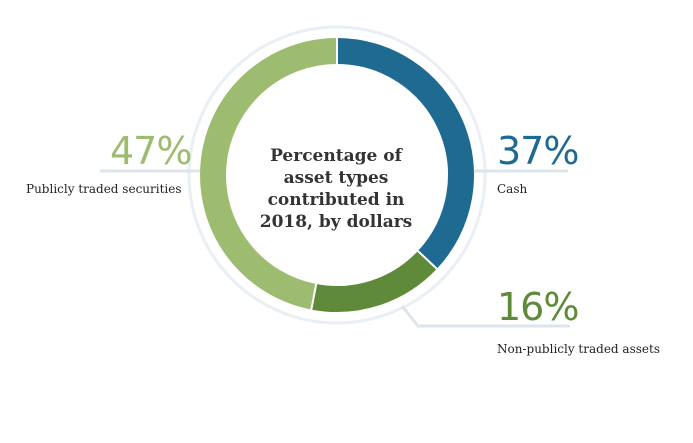 The width and height of the screenshot is (693, 443). I want to click on slice-value-public: 47%, so click(151, 151).